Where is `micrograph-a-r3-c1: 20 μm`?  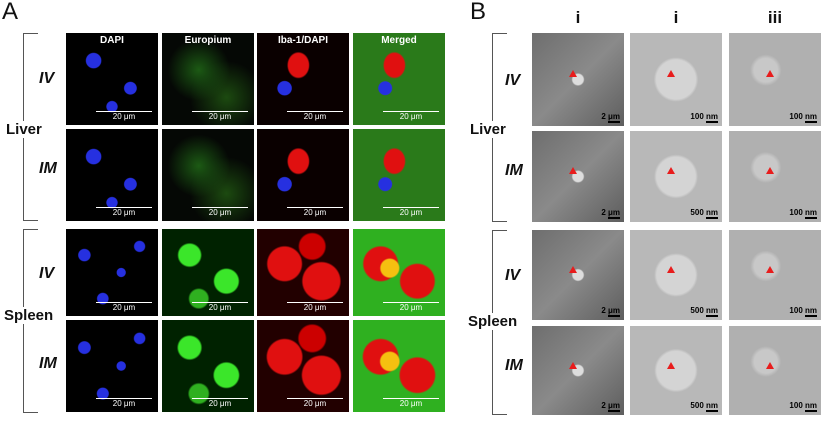 micrograph-a-r3-c1: 20 μm is located at coordinates (208, 366).